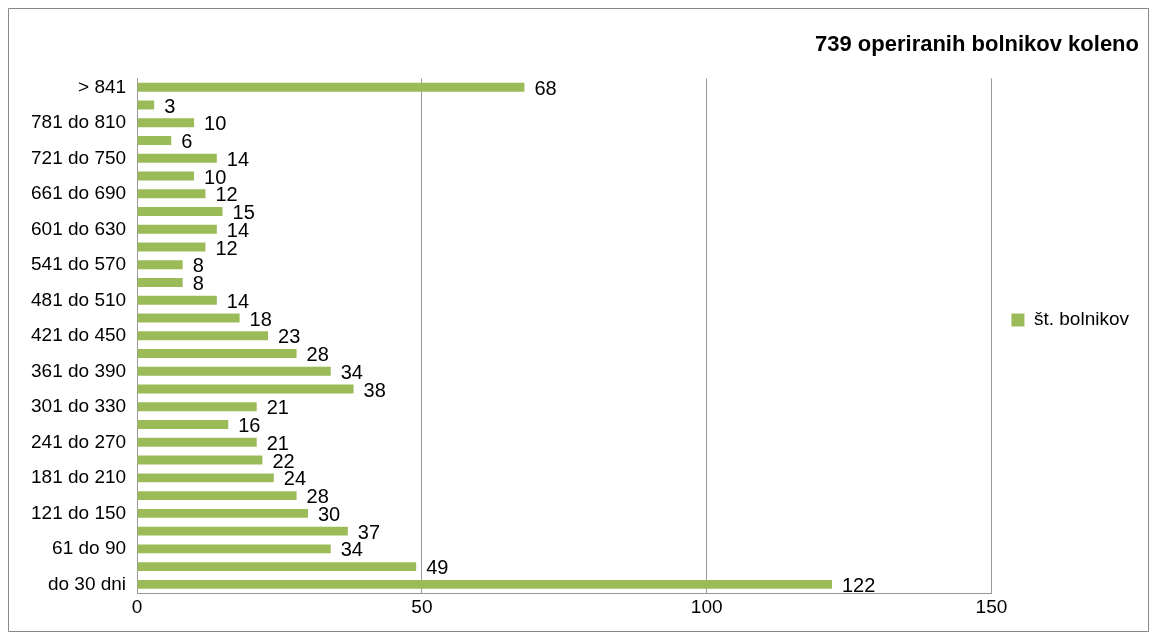  Describe the element at coordinates (977, 44) in the screenshot. I see `chart-title: 739 operiranih bolnikov koleno` at that location.